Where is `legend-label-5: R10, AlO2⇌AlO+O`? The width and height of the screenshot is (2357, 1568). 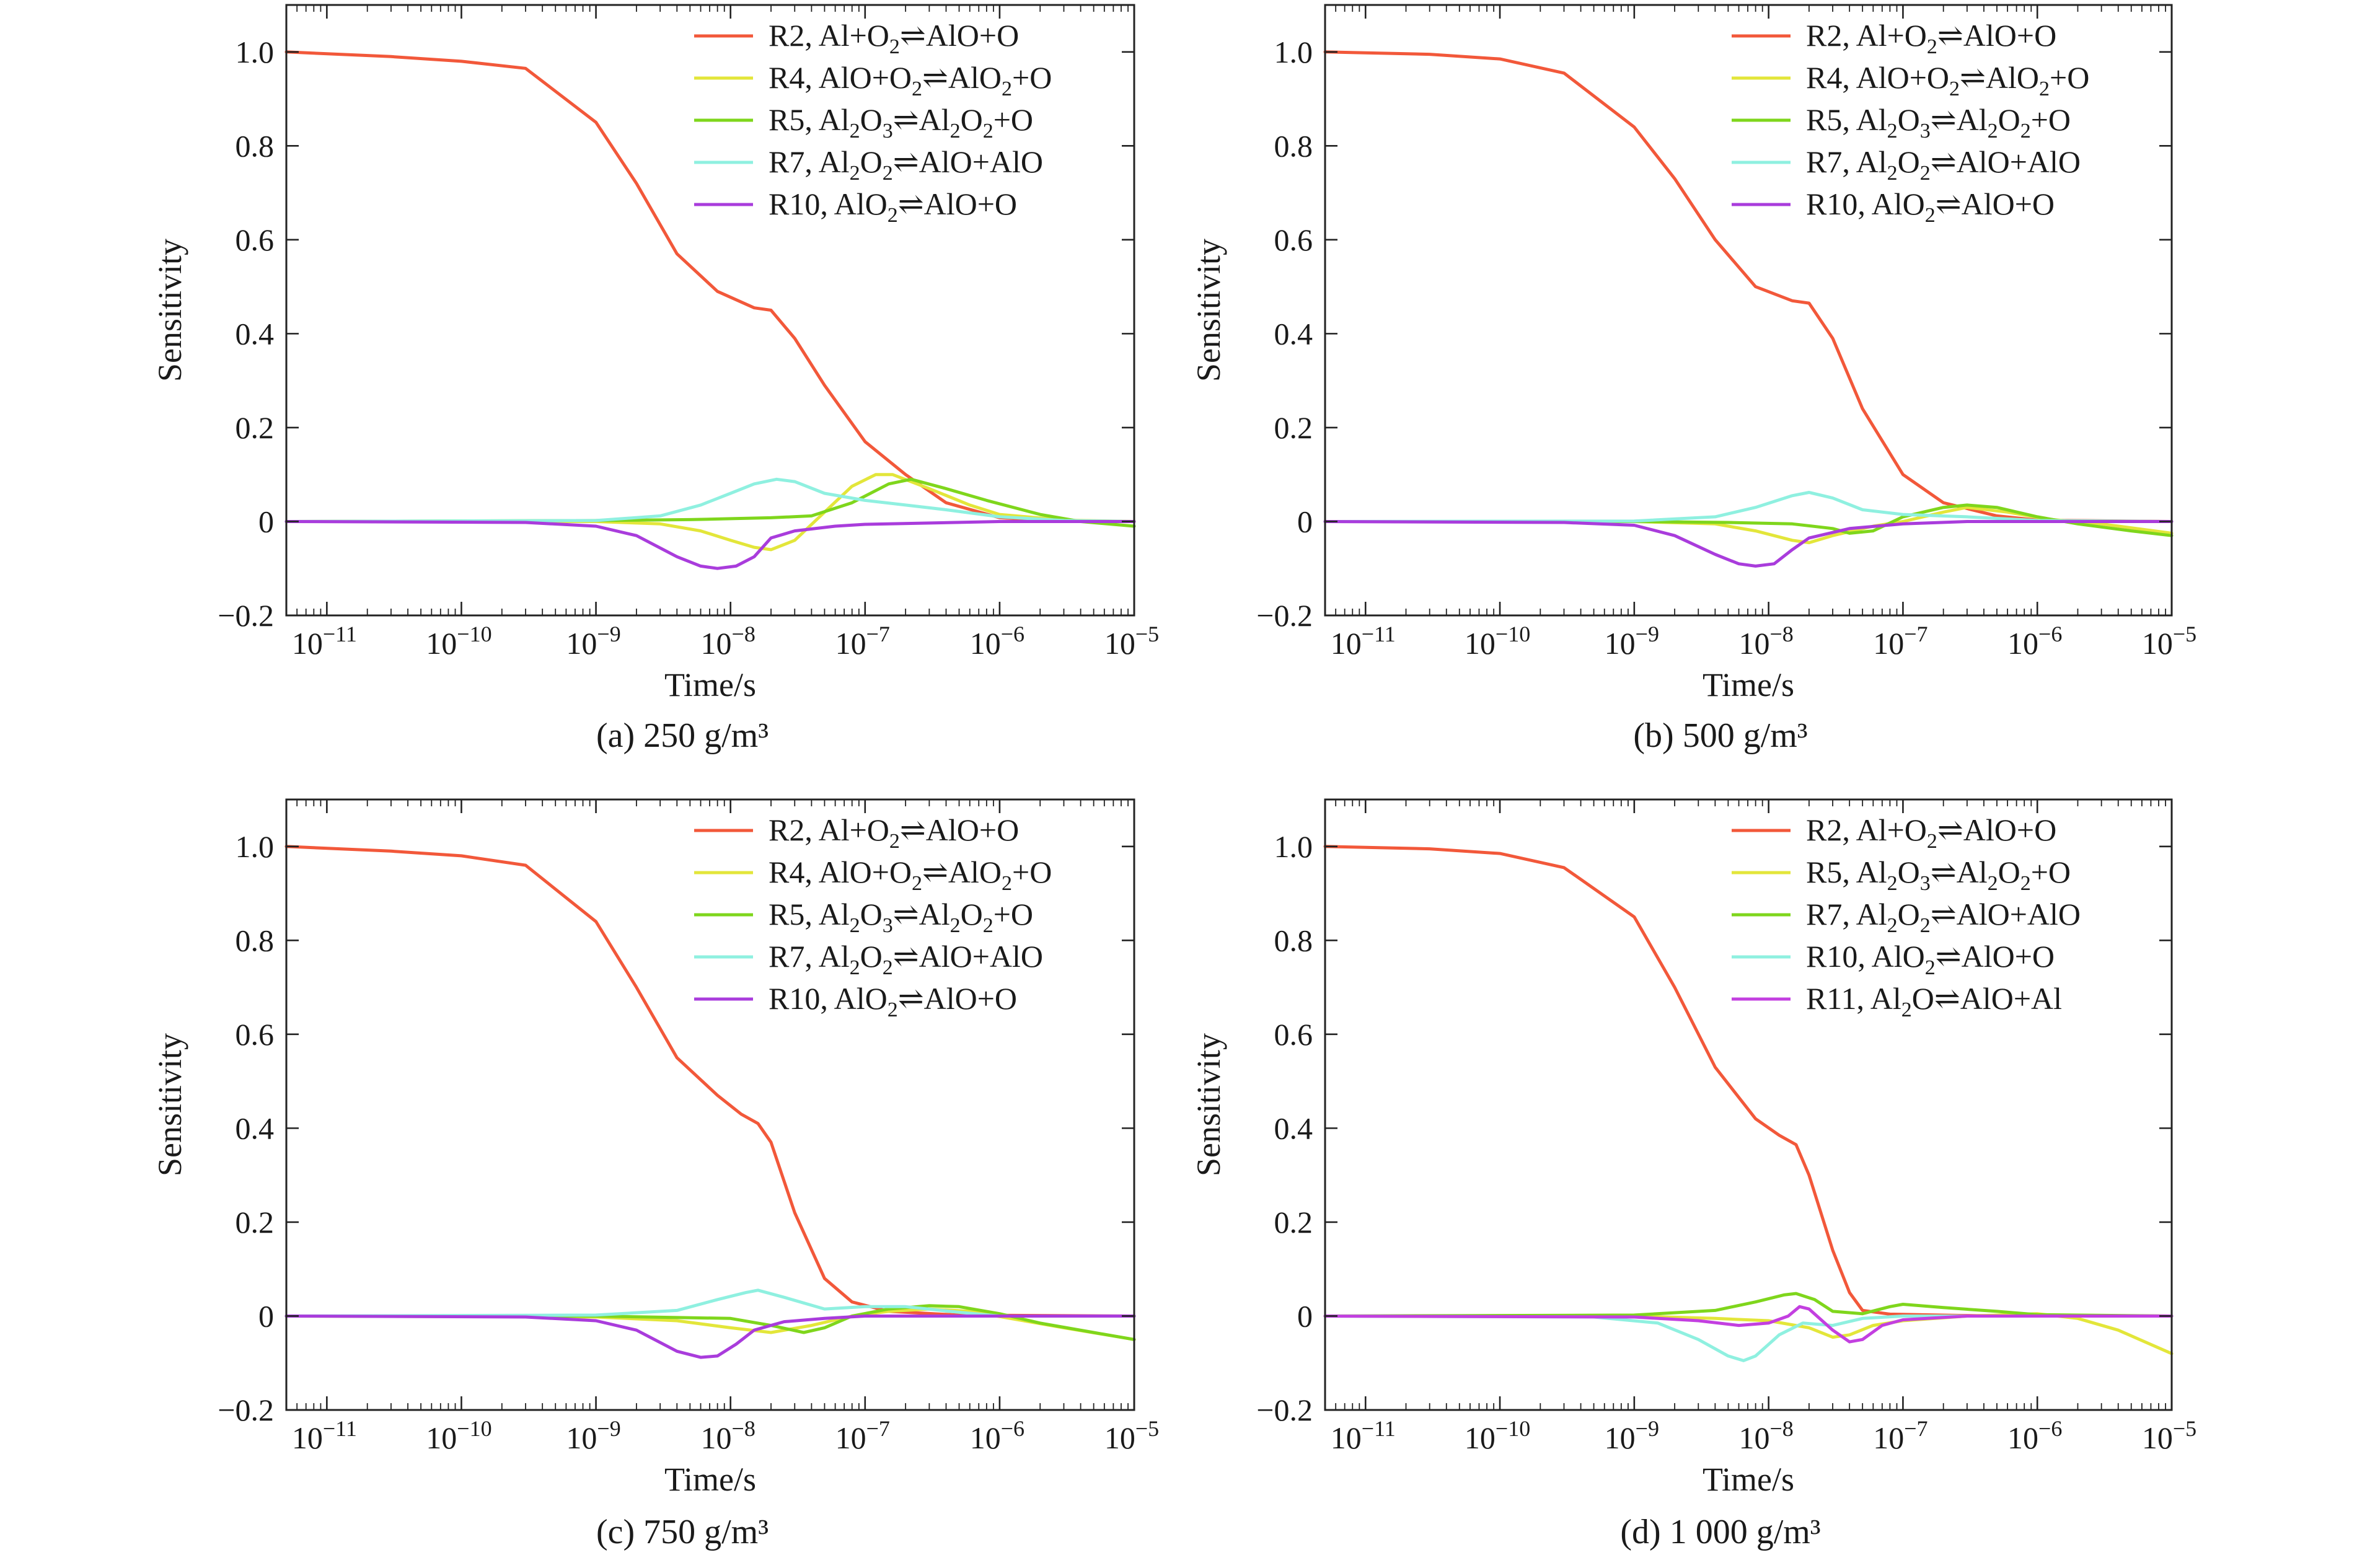 legend-label-5: R10, AlO2⇌AlO+O is located at coordinates (893, 207).